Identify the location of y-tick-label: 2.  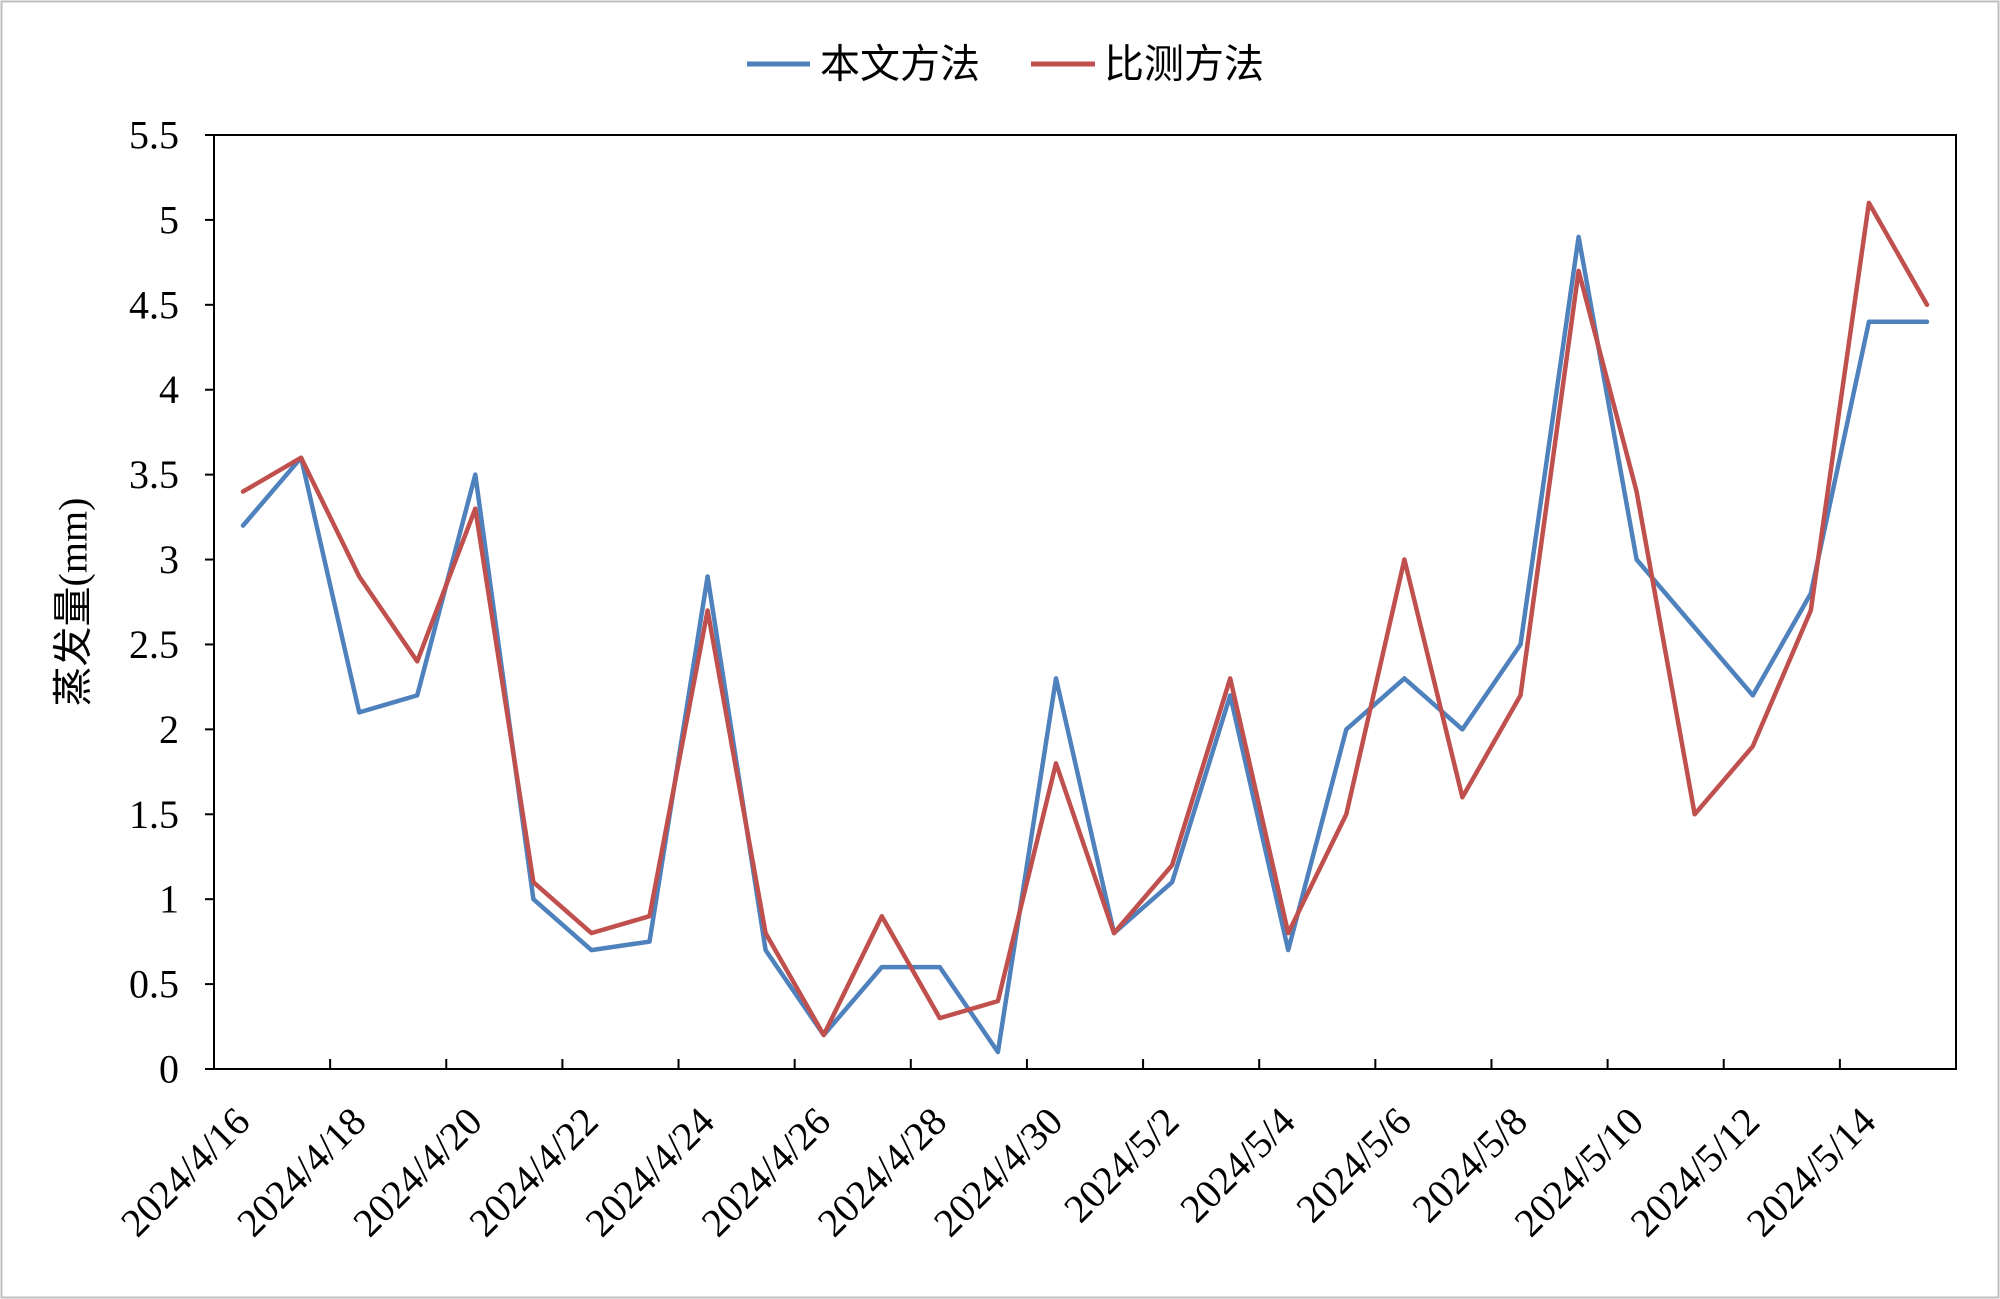
(169, 729).